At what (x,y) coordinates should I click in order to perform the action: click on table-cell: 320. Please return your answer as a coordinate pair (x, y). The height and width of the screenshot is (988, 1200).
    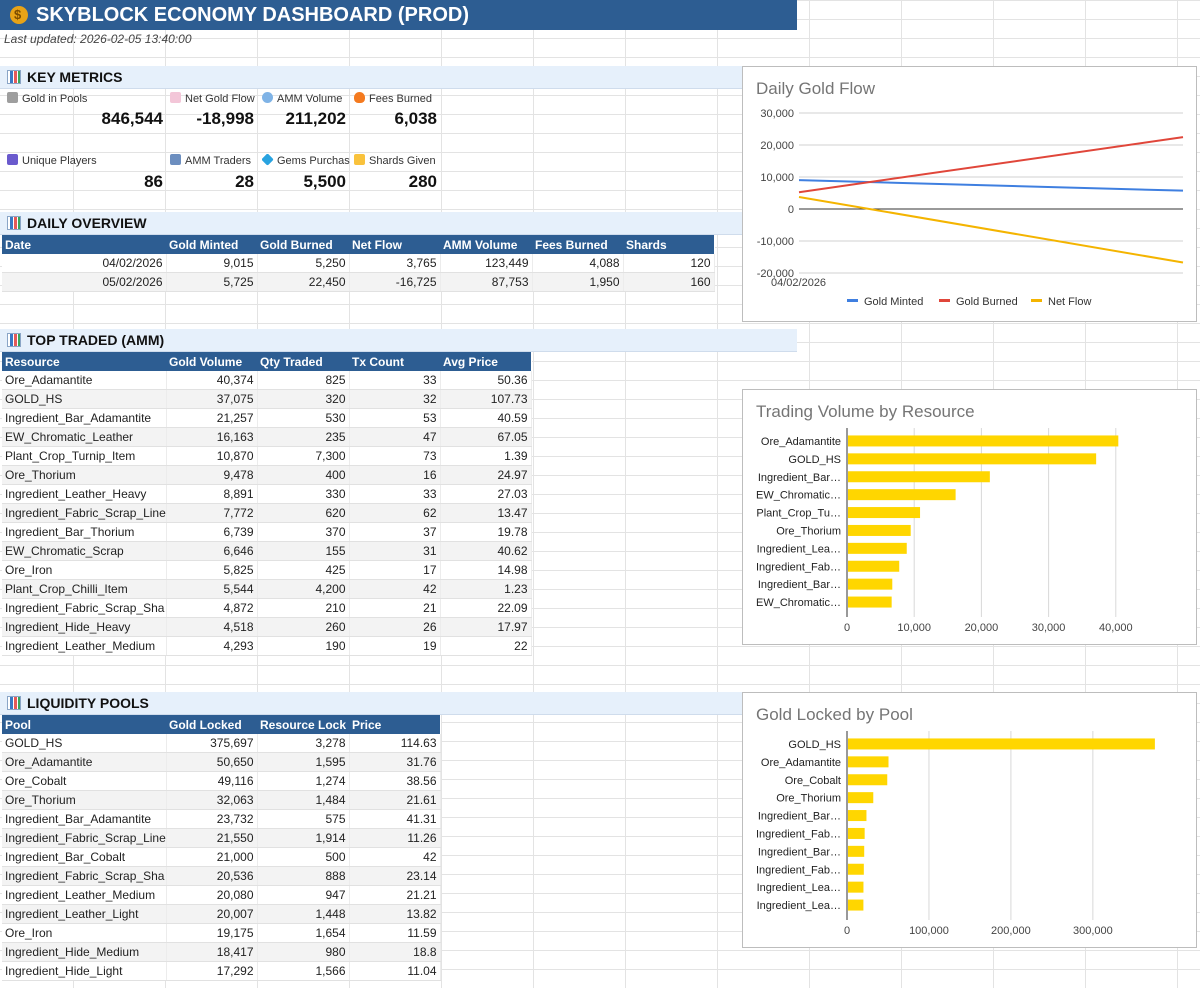
    Looking at the image, I should click on (303, 399).